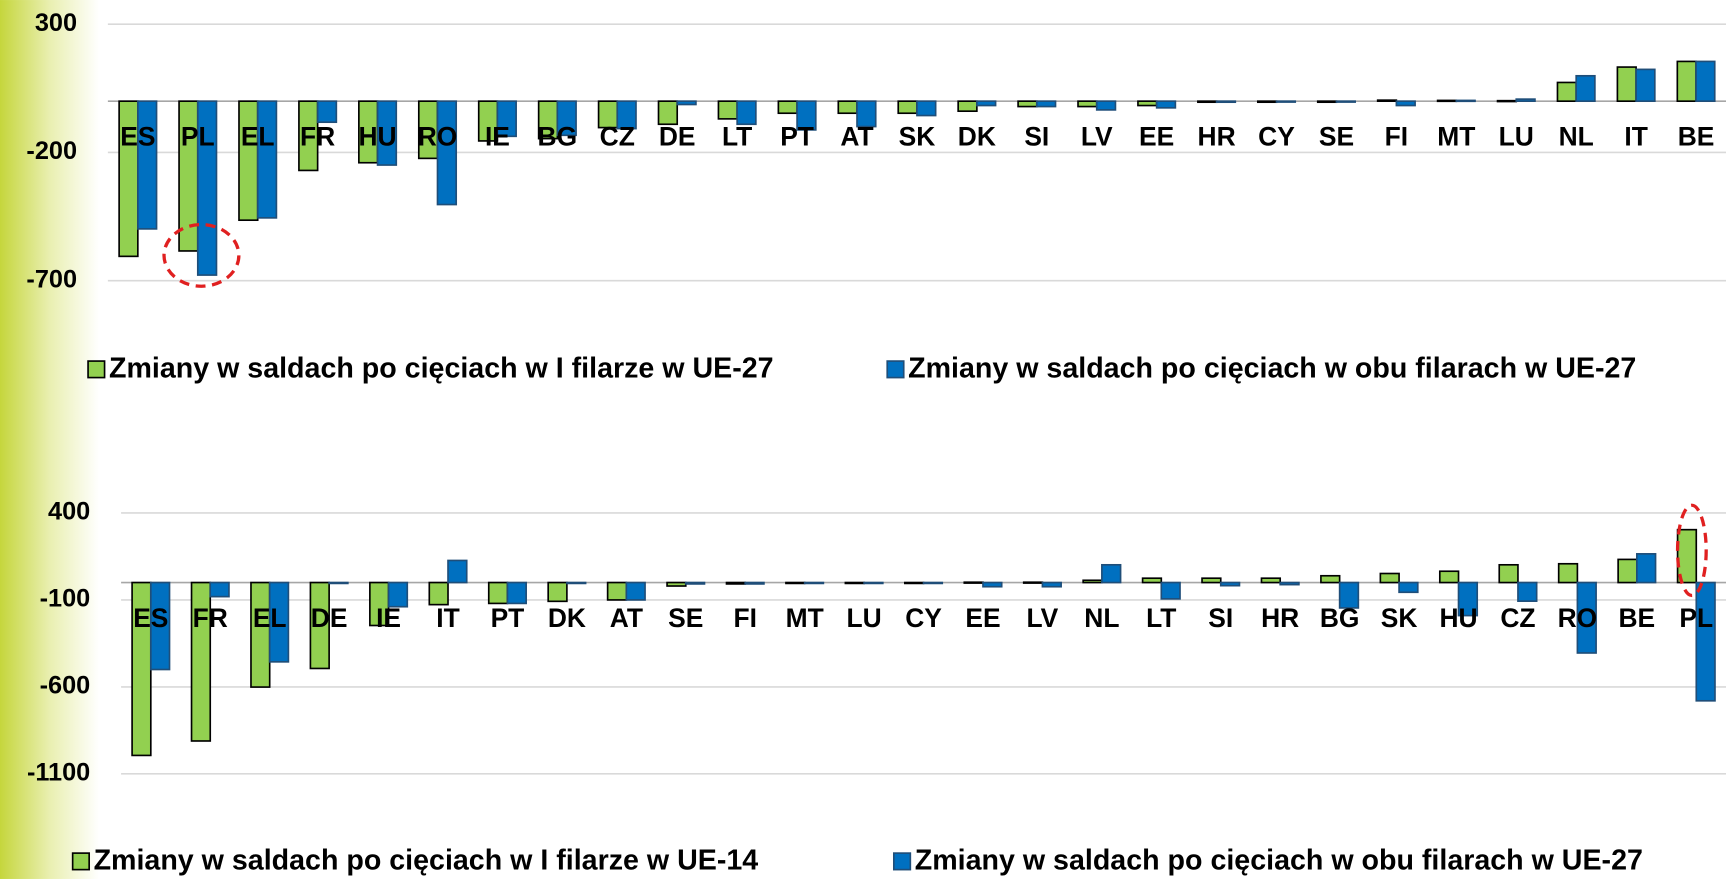  What do you see at coordinates (317, 137) in the screenshot?
I see `x-tick-label: FR` at bounding box center [317, 137].